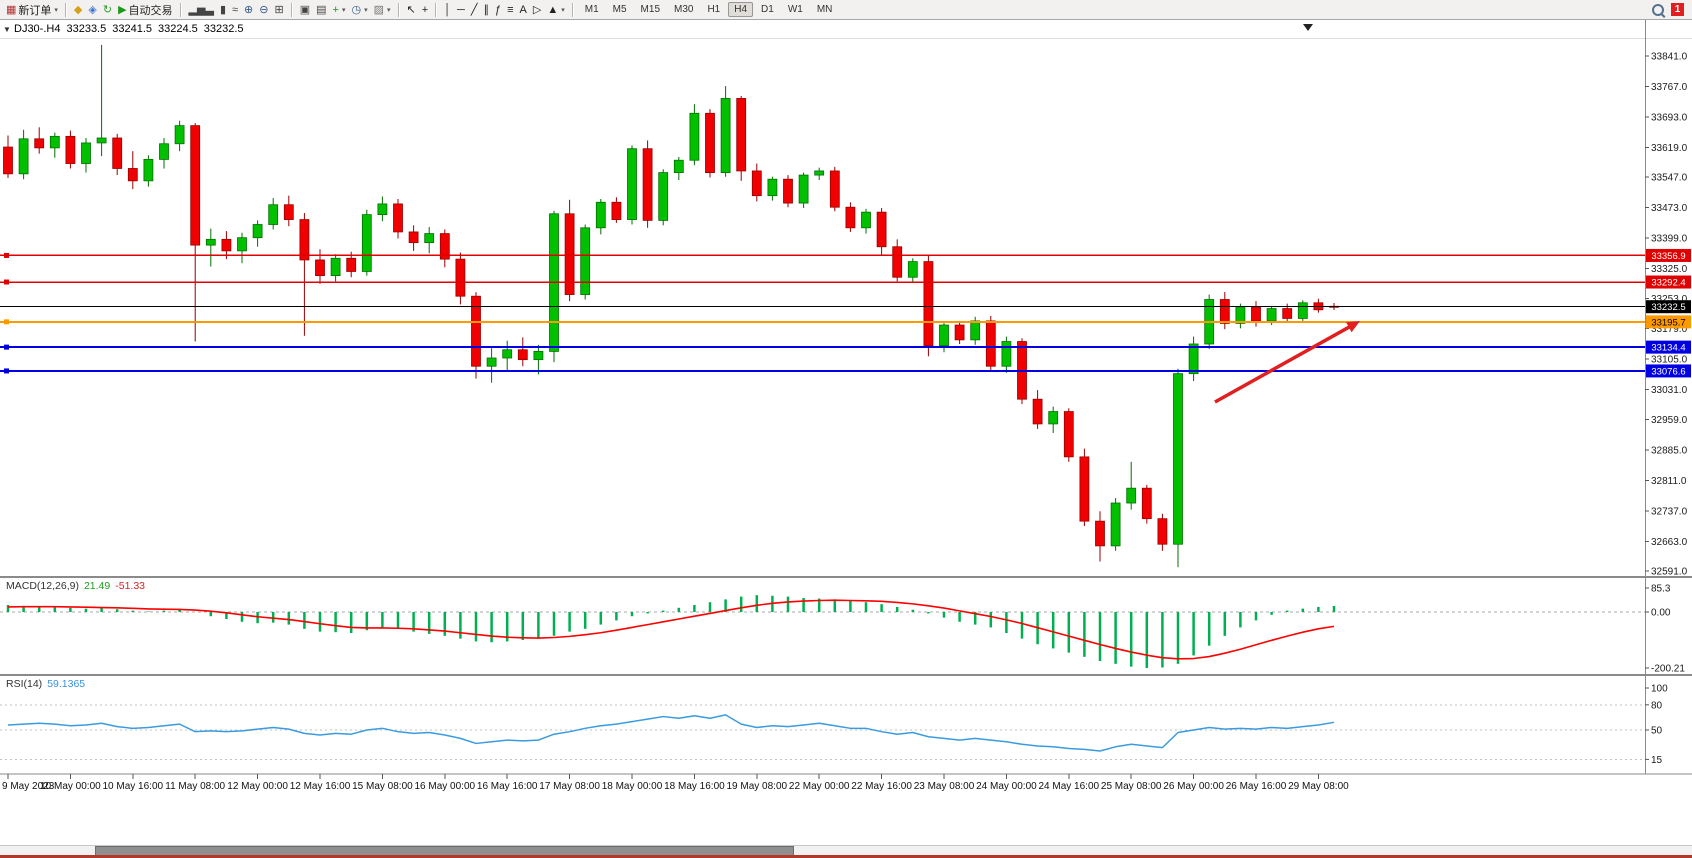 Image resolution: width=1692 pixels, height=858 pixels. What do you see at coordinates (248, 10) in the screenshot?
I see `zoom-in-button: ⊕` at bounding box center [248, 10].